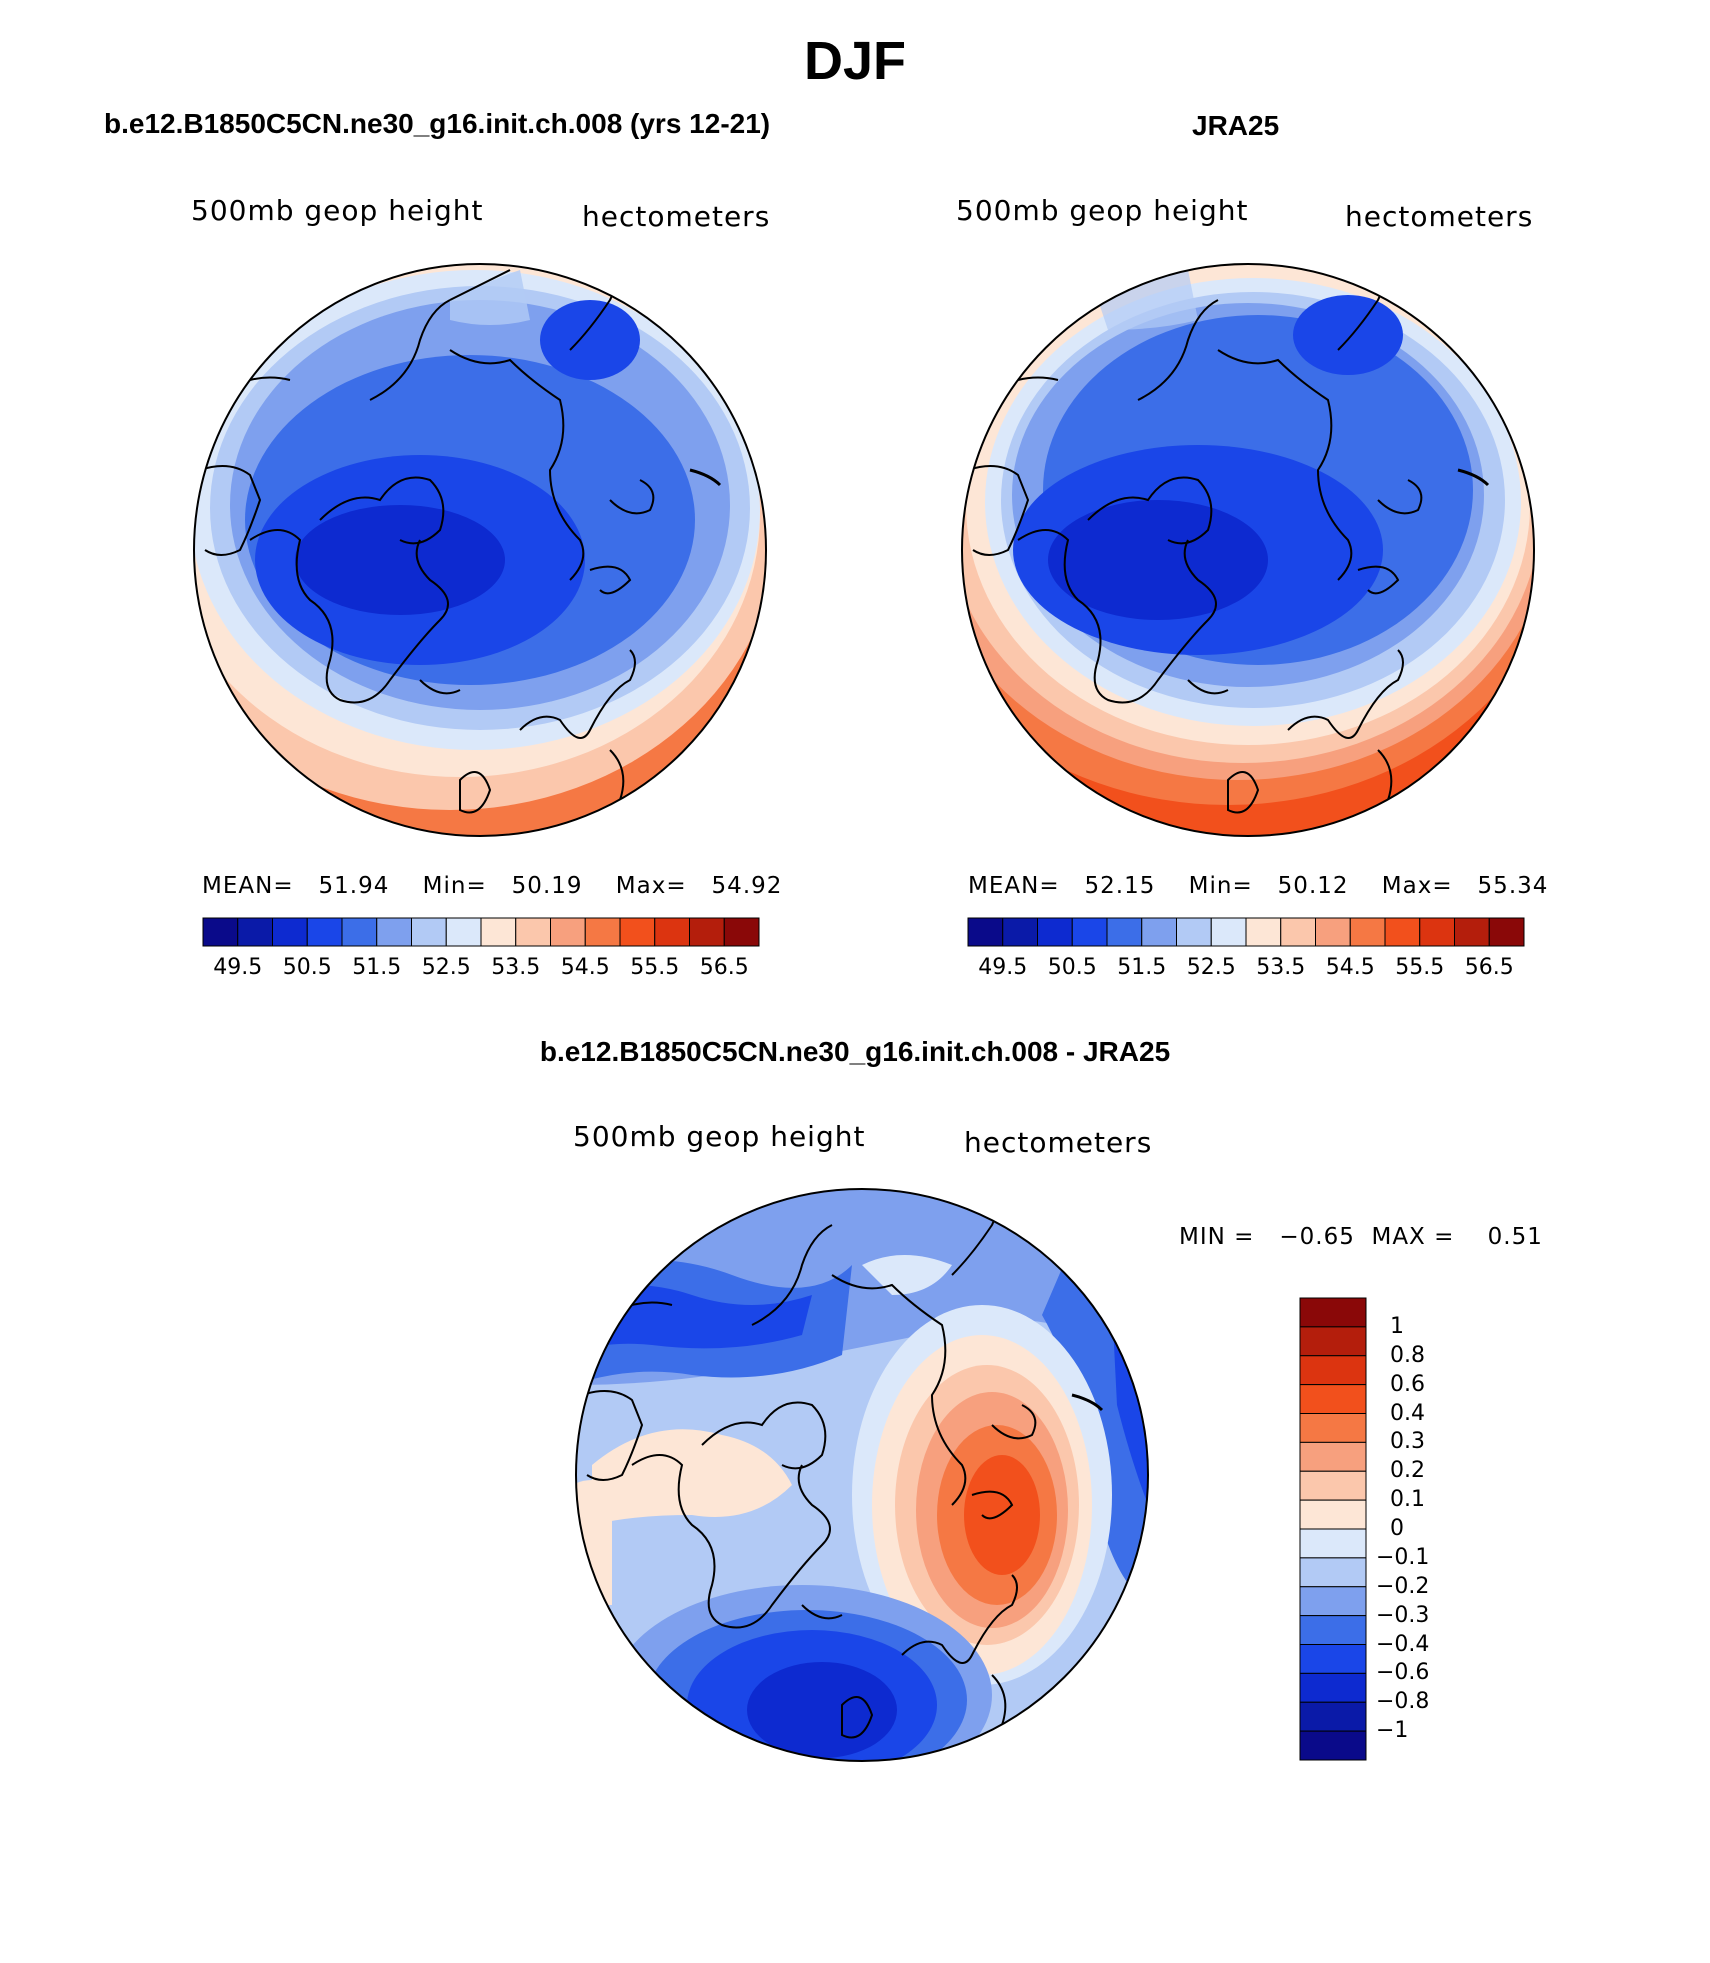  What do you see at coordinates (1407, 1442) in the screenshot?
I see `colorbar-tick-label: 0.3` at bounding box center [1407, 1442].